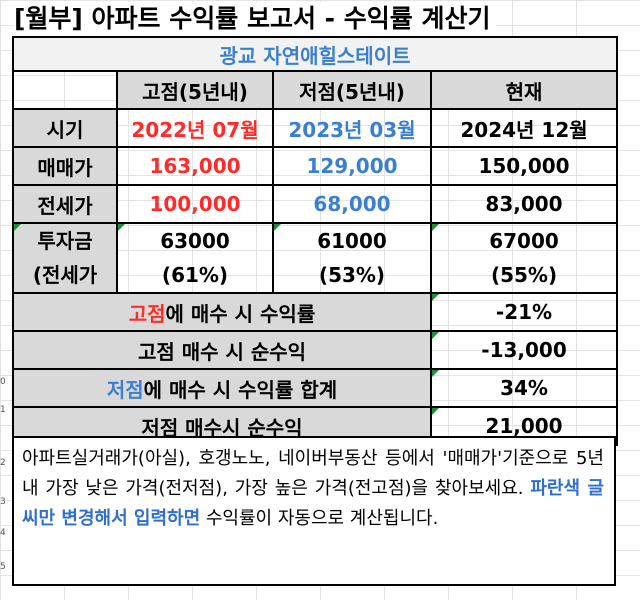  What do you see at coordinates (524, 204) in the screenshot?
I see `jeonse-price-current: 83,000` at bounding box center [524, 204].